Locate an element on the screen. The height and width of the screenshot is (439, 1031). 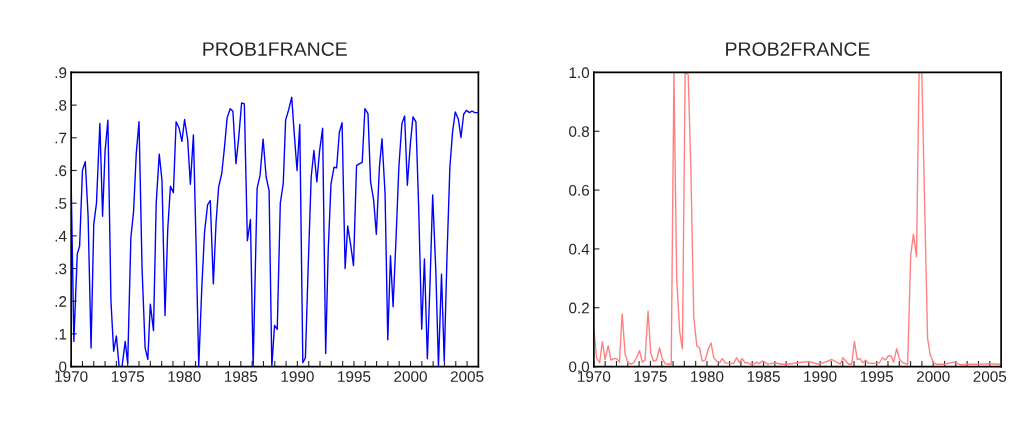
y-tick-label: 0.8 is located at coordinates (579, 131).